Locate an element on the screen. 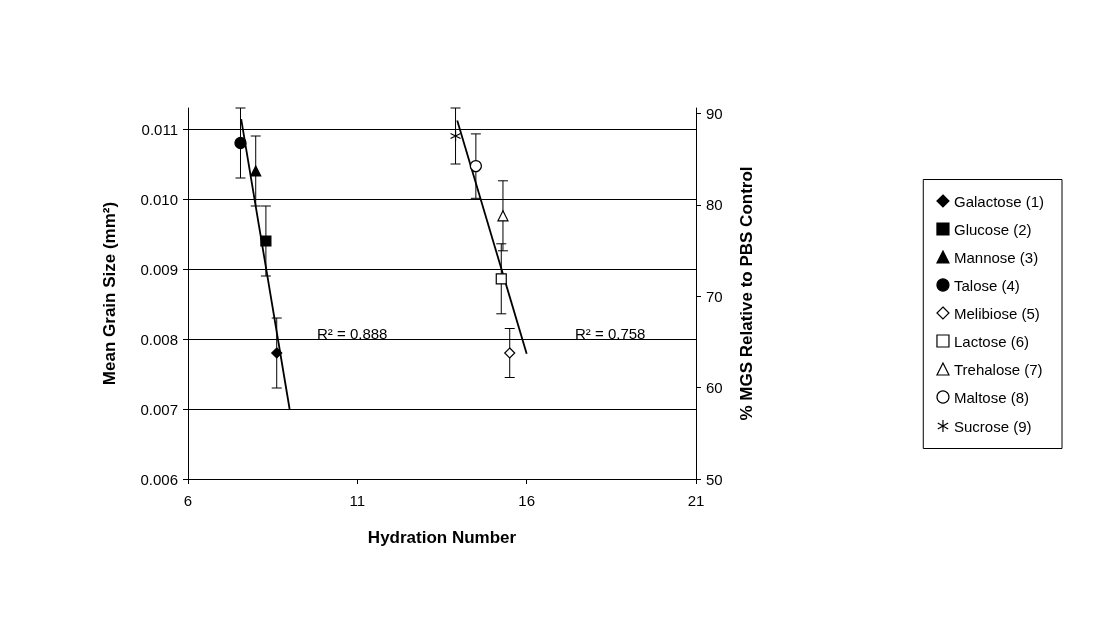  x-tick-label: 11 is located at coordinates (357, 500).